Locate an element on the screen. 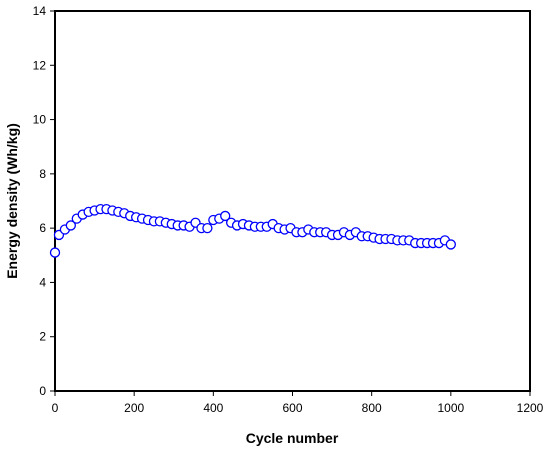 Image resolution: width=550 pixels, height=453 pixels. x-axis: 0 200 400 600 800 1000 1200 is located at coordinates (298, 403).